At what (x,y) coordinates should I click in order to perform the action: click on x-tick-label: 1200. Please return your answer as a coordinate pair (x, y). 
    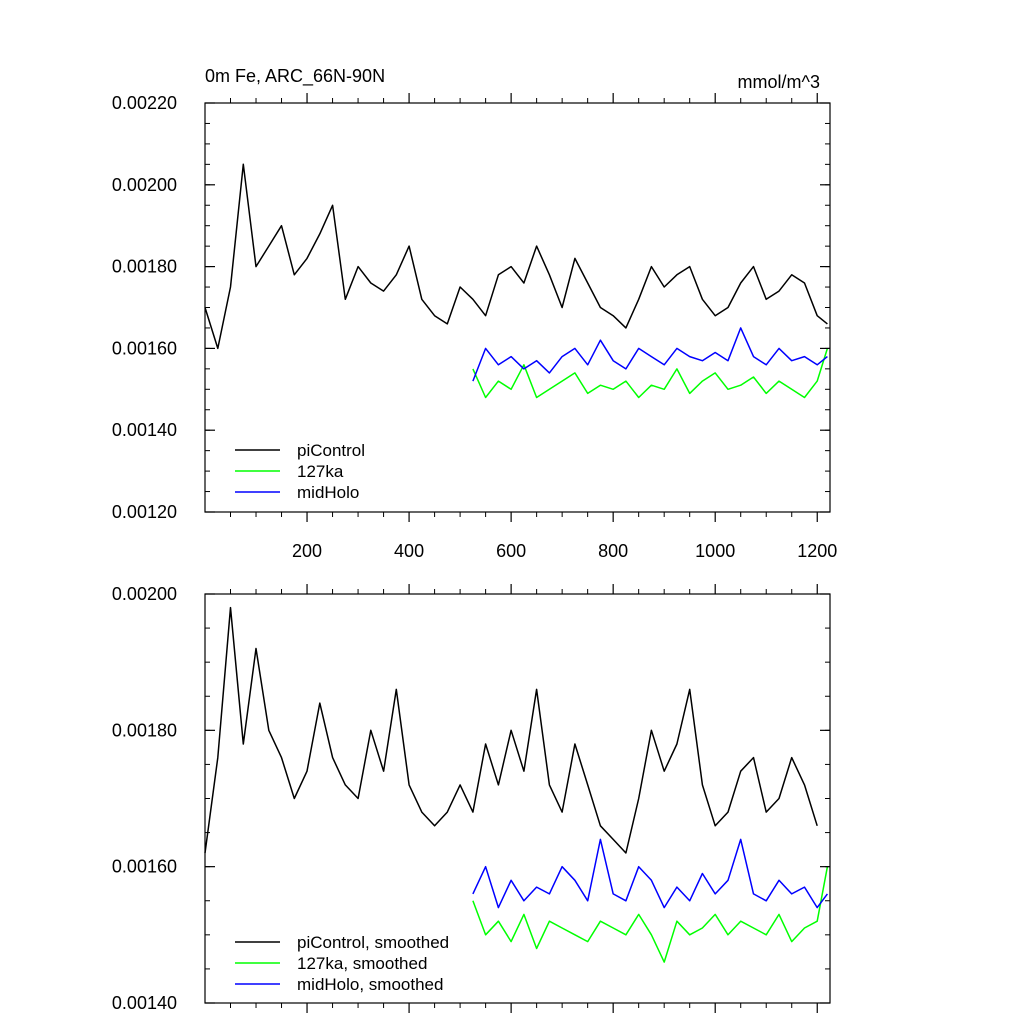
    Looking at the image, I should click on (817, 551).